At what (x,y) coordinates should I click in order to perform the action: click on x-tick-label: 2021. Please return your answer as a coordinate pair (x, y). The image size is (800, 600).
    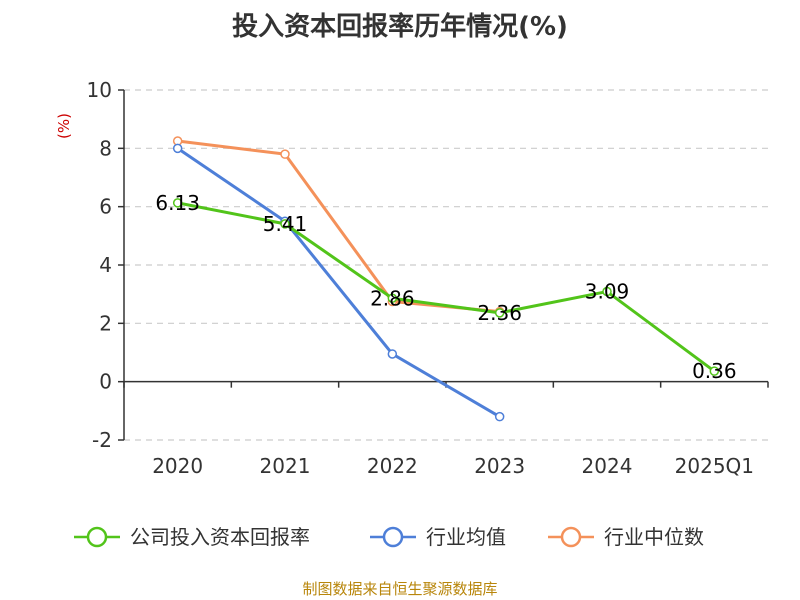
    Looking at the image, I should click on (285, 466).